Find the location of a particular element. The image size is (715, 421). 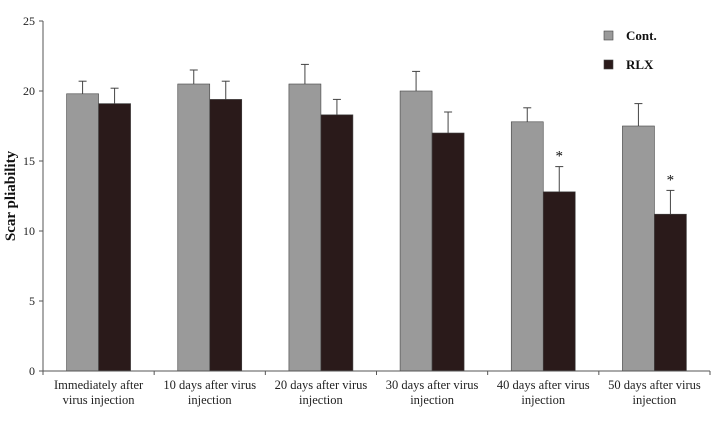

legend-swatch-cont is located at coordinates (608, 35).